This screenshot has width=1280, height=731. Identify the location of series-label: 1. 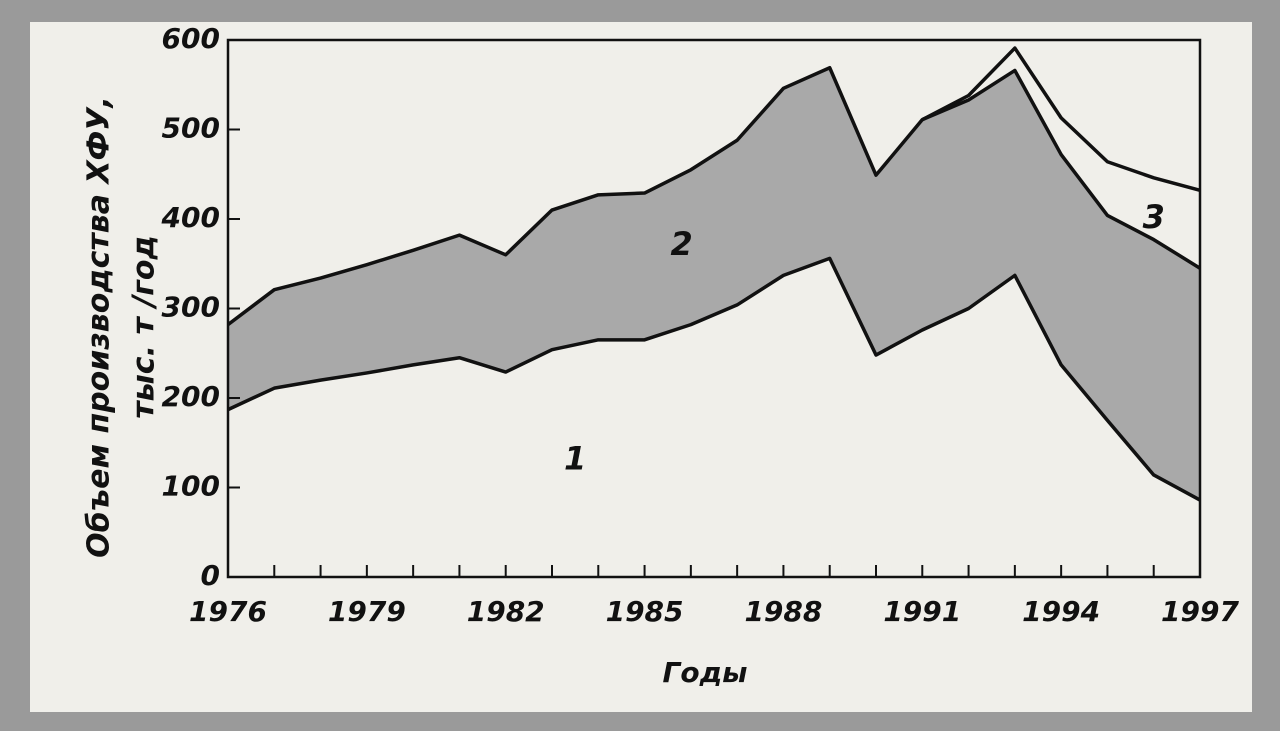
(575, 459).